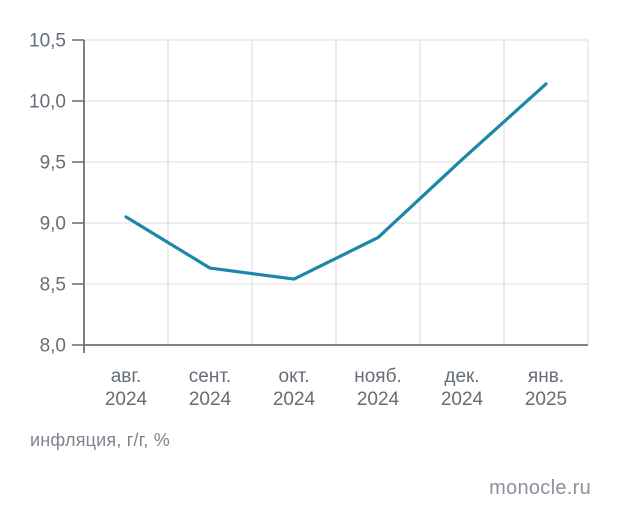  I want to click on y-tick-label: 10,5, so click(47, 41).